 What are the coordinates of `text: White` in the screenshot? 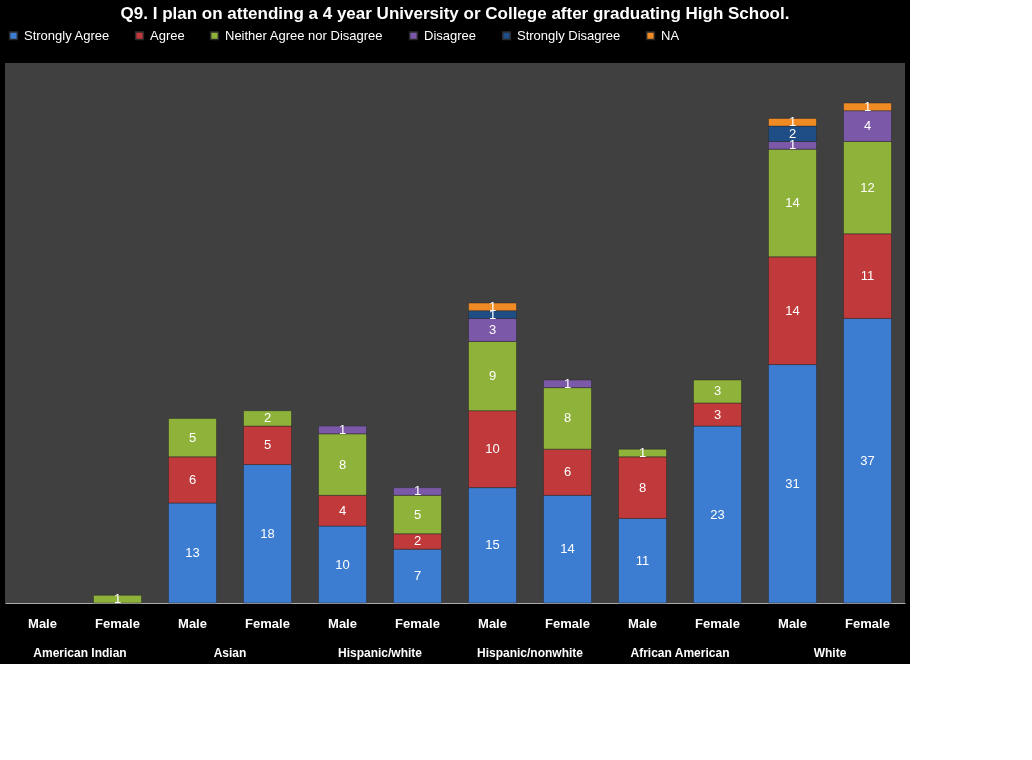 It's located at (830, 653).